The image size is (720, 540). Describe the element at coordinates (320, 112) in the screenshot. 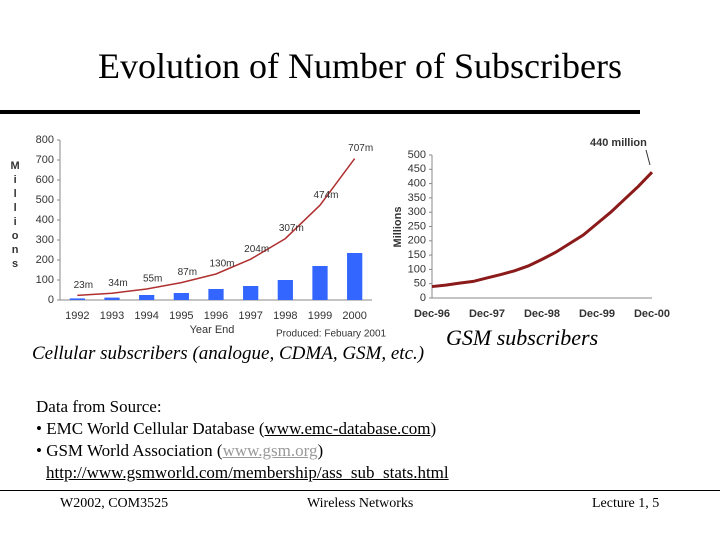

I see `title-rule` at that location.